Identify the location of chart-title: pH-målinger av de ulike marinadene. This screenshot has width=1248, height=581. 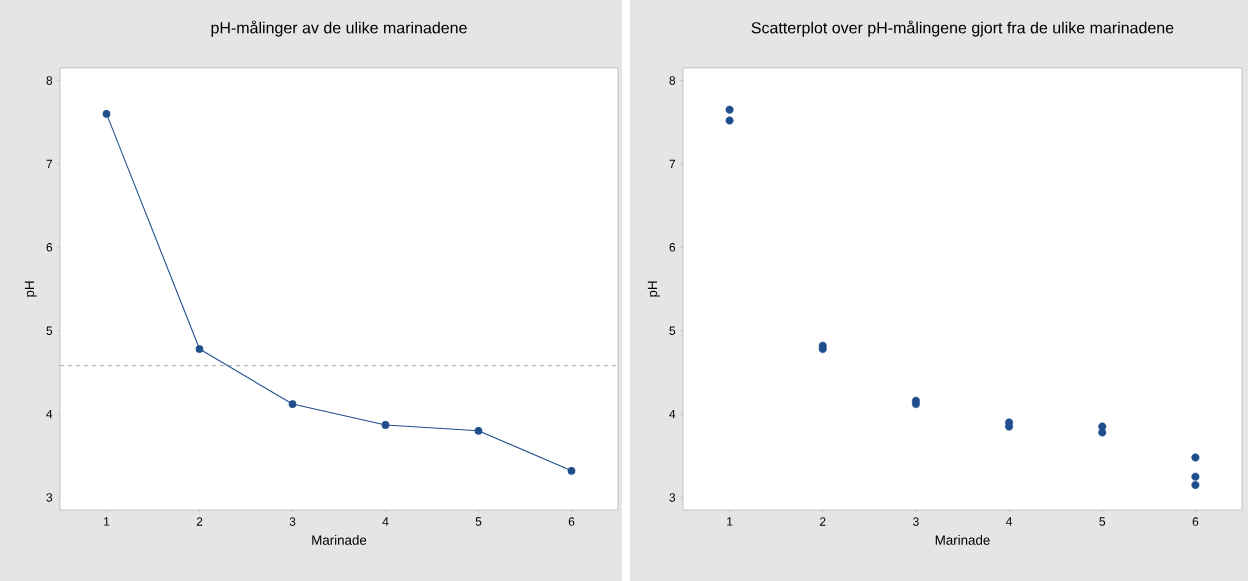
(339, 28).